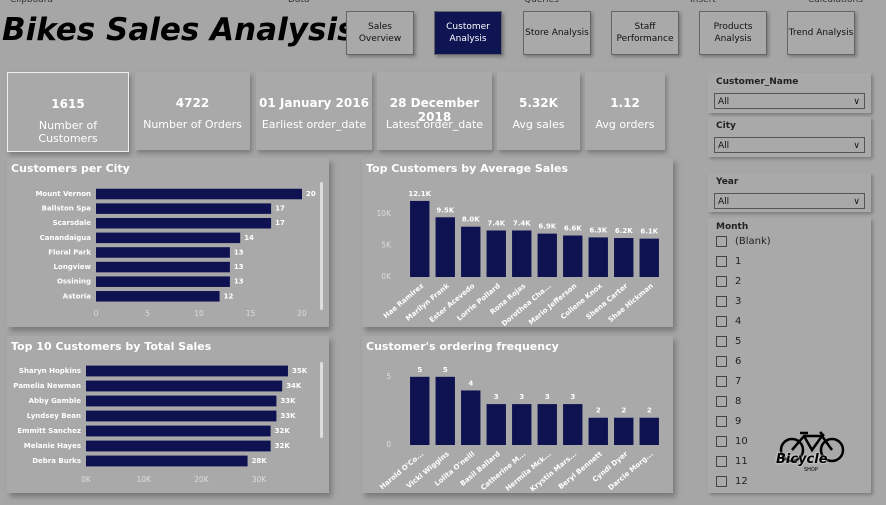 Image resolution: width=886 pixels, height=505 pixels. I want to click on option-label: 5, so click(738, 341).